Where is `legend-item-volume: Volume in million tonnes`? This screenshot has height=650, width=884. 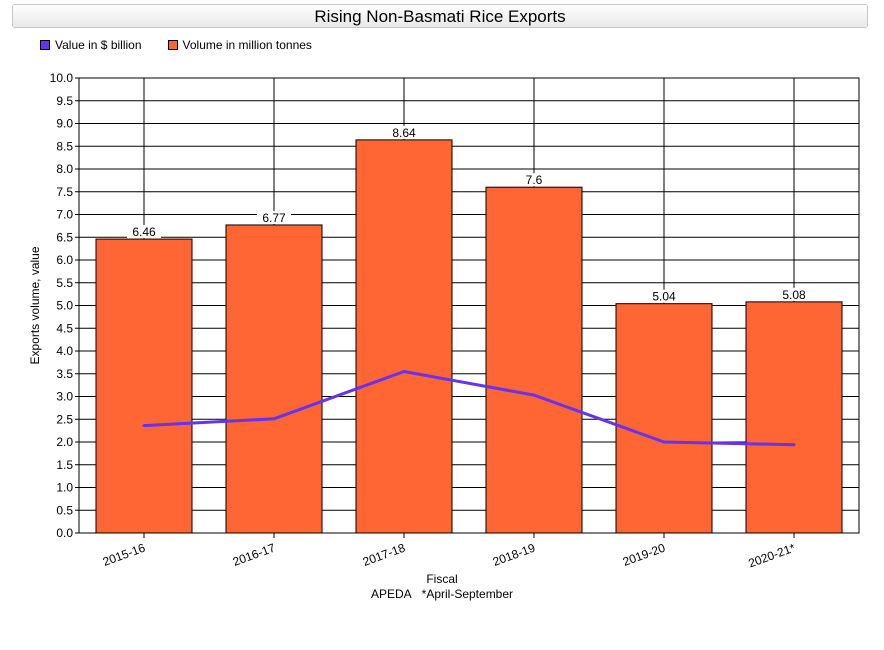
legend-item-volume: Volume in million tonnes is located at coordinates (239, 45).